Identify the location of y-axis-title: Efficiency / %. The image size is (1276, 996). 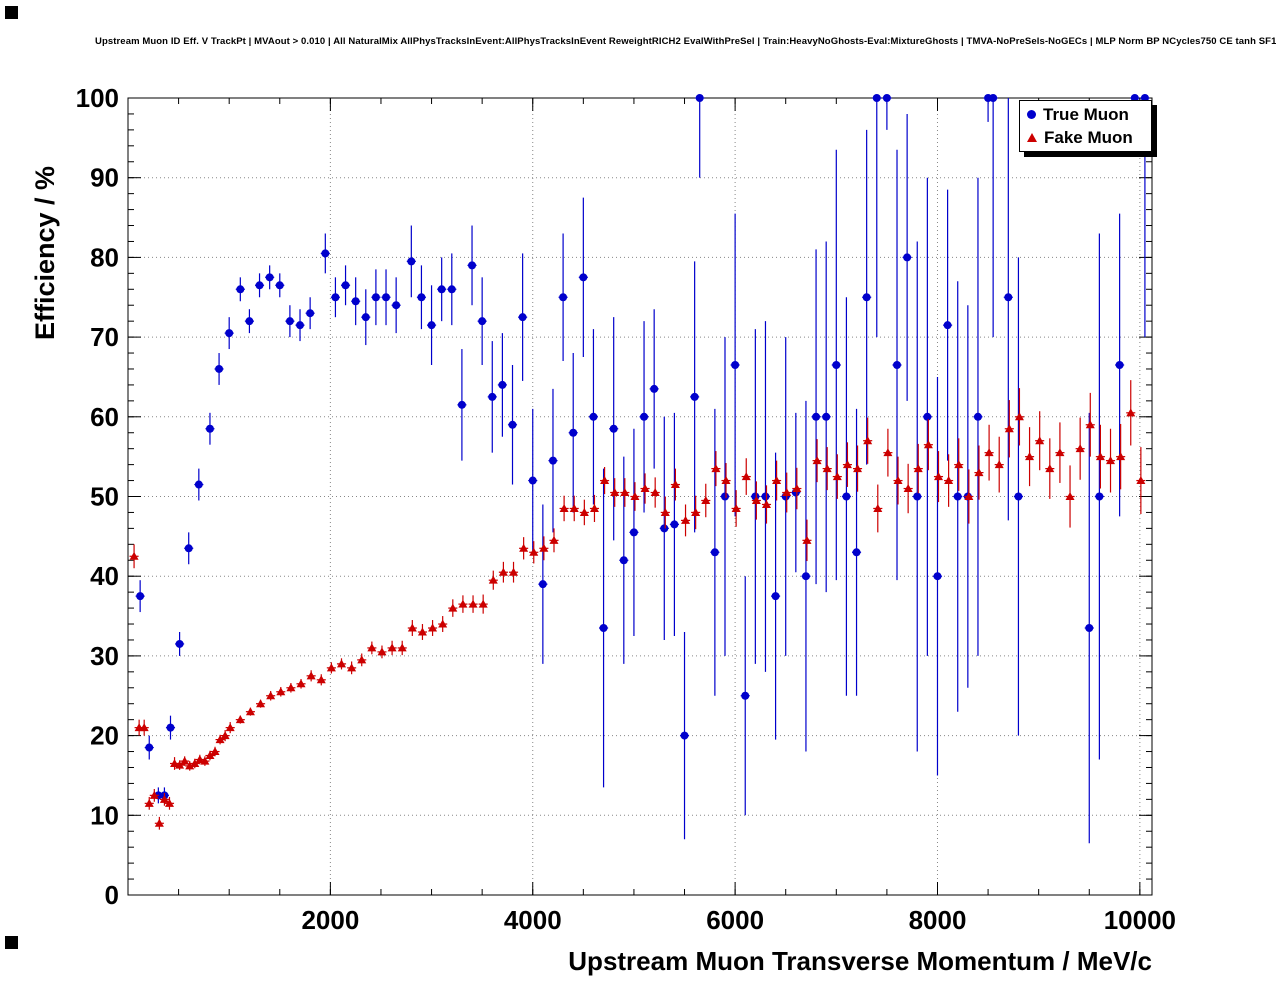
(45, 252).